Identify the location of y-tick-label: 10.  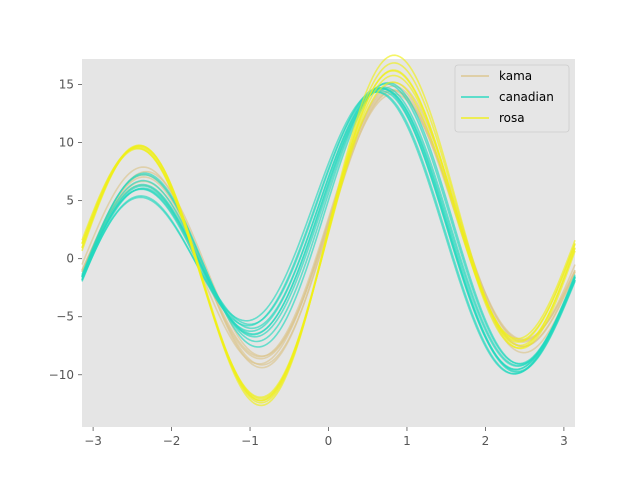
(66, 143).